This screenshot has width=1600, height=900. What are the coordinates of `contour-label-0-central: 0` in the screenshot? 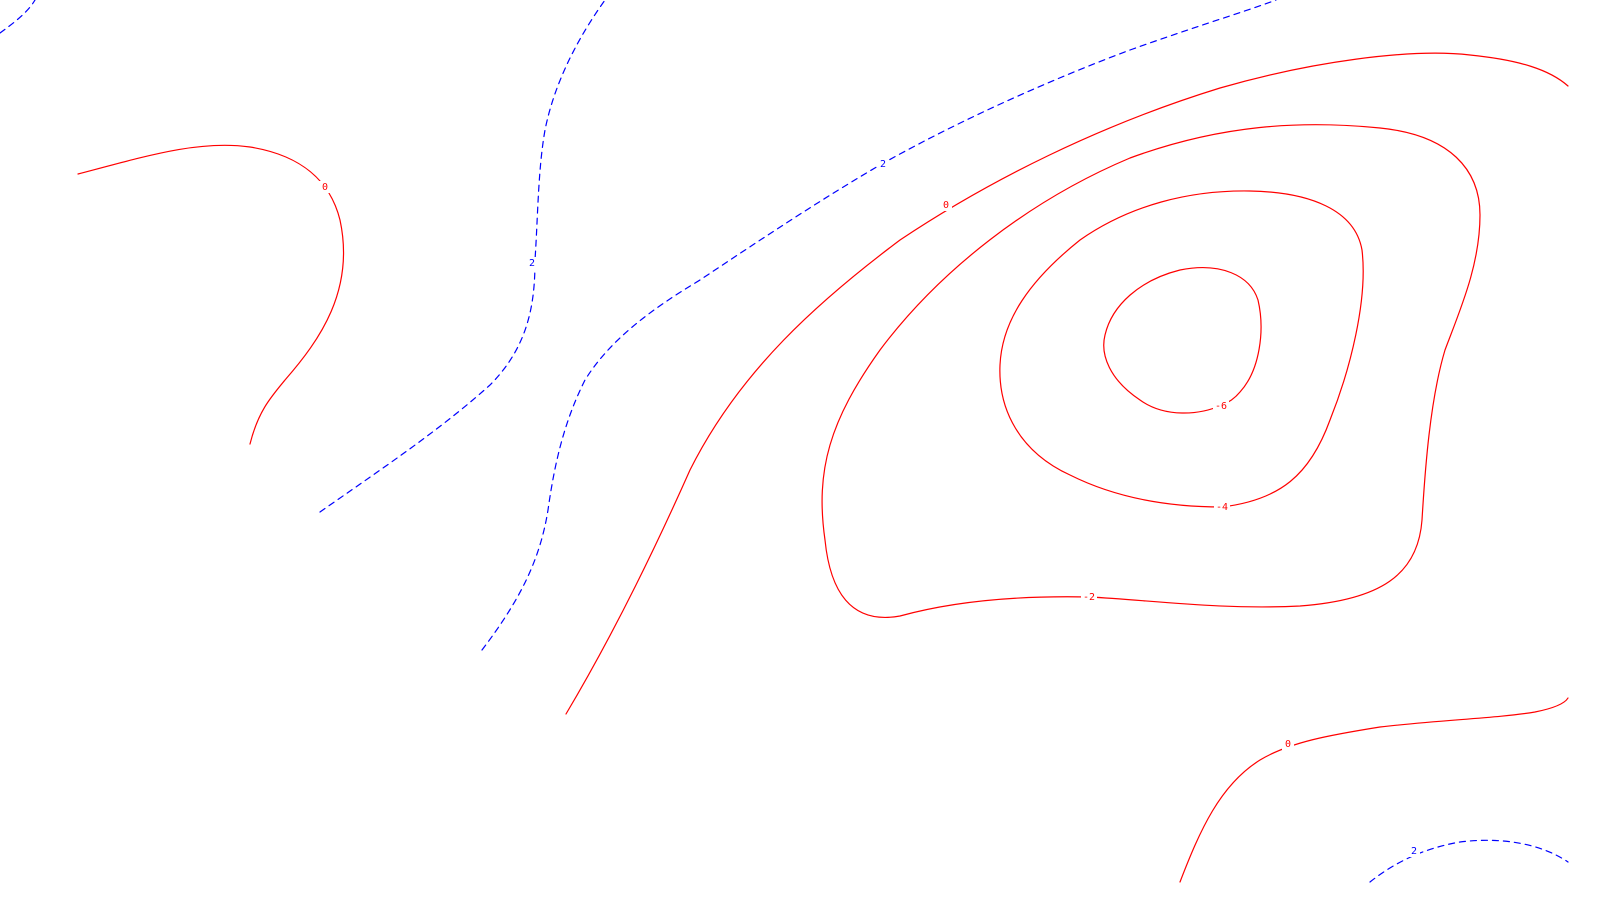 It's located at (946, 205).